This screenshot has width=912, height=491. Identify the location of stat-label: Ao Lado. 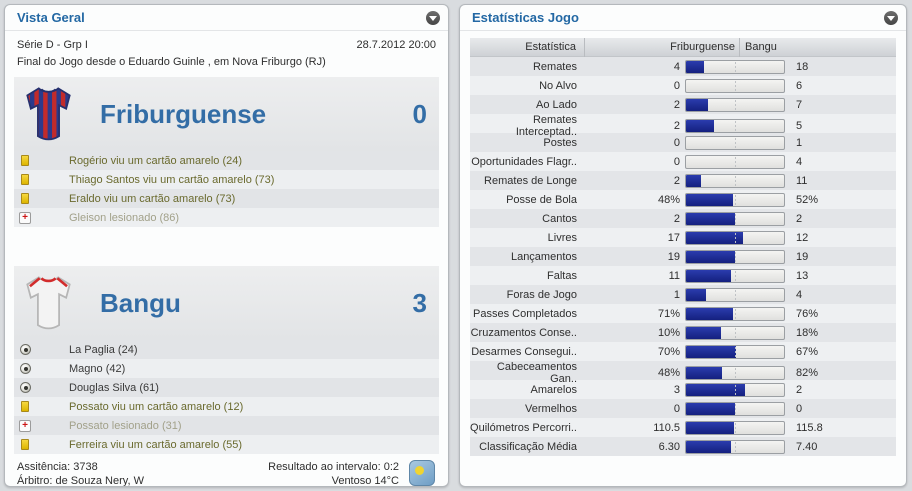
(556, 104).